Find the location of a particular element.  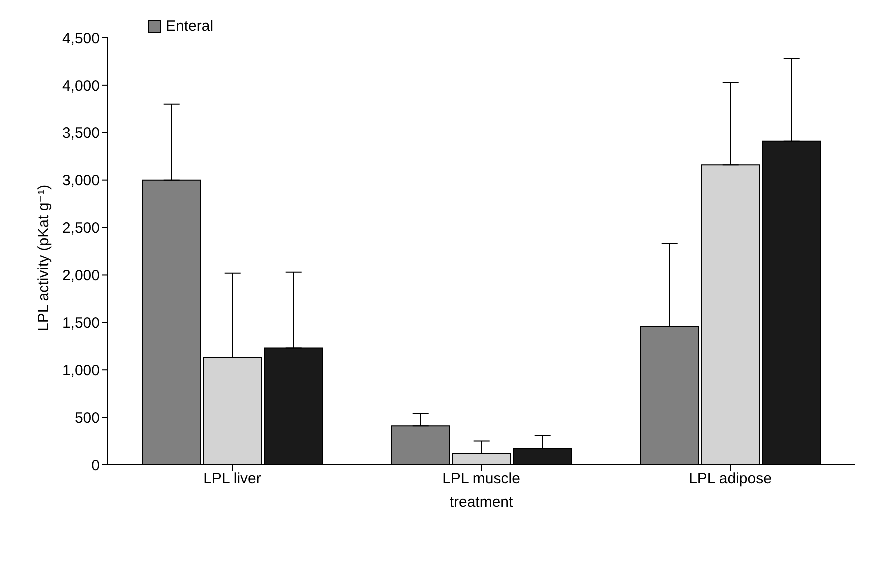

x-tick-label: LPL adipose is located at coordinates (730, 479).